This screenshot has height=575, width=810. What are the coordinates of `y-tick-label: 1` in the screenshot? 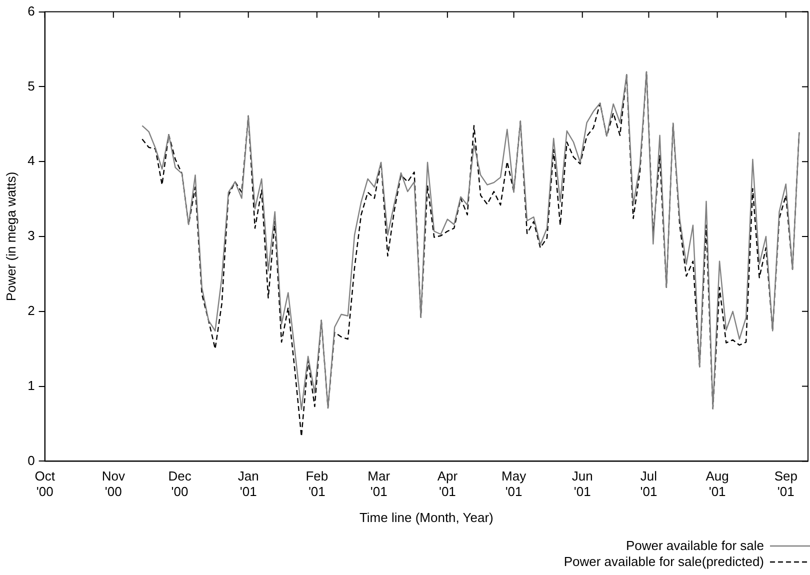 It's located at (31, 385).